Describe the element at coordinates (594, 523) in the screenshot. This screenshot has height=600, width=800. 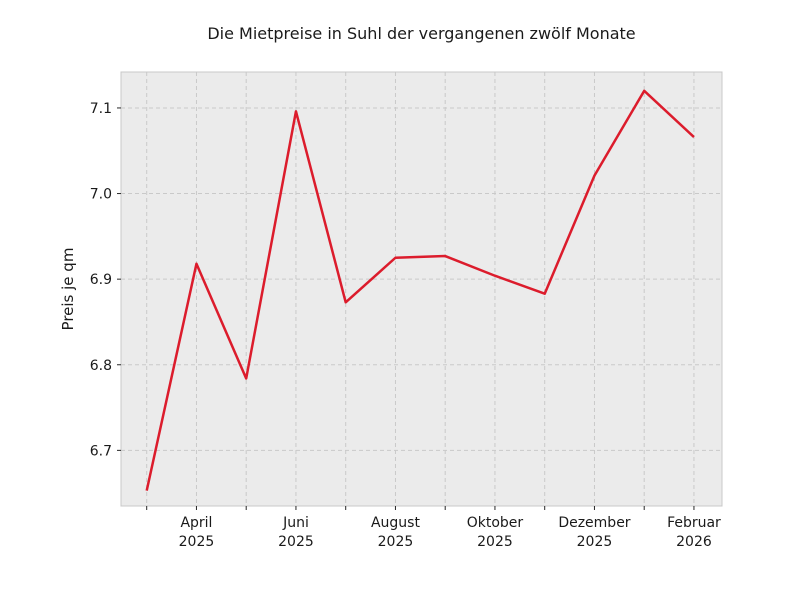
I see `x-tick-label-month: Dezember` at that location.